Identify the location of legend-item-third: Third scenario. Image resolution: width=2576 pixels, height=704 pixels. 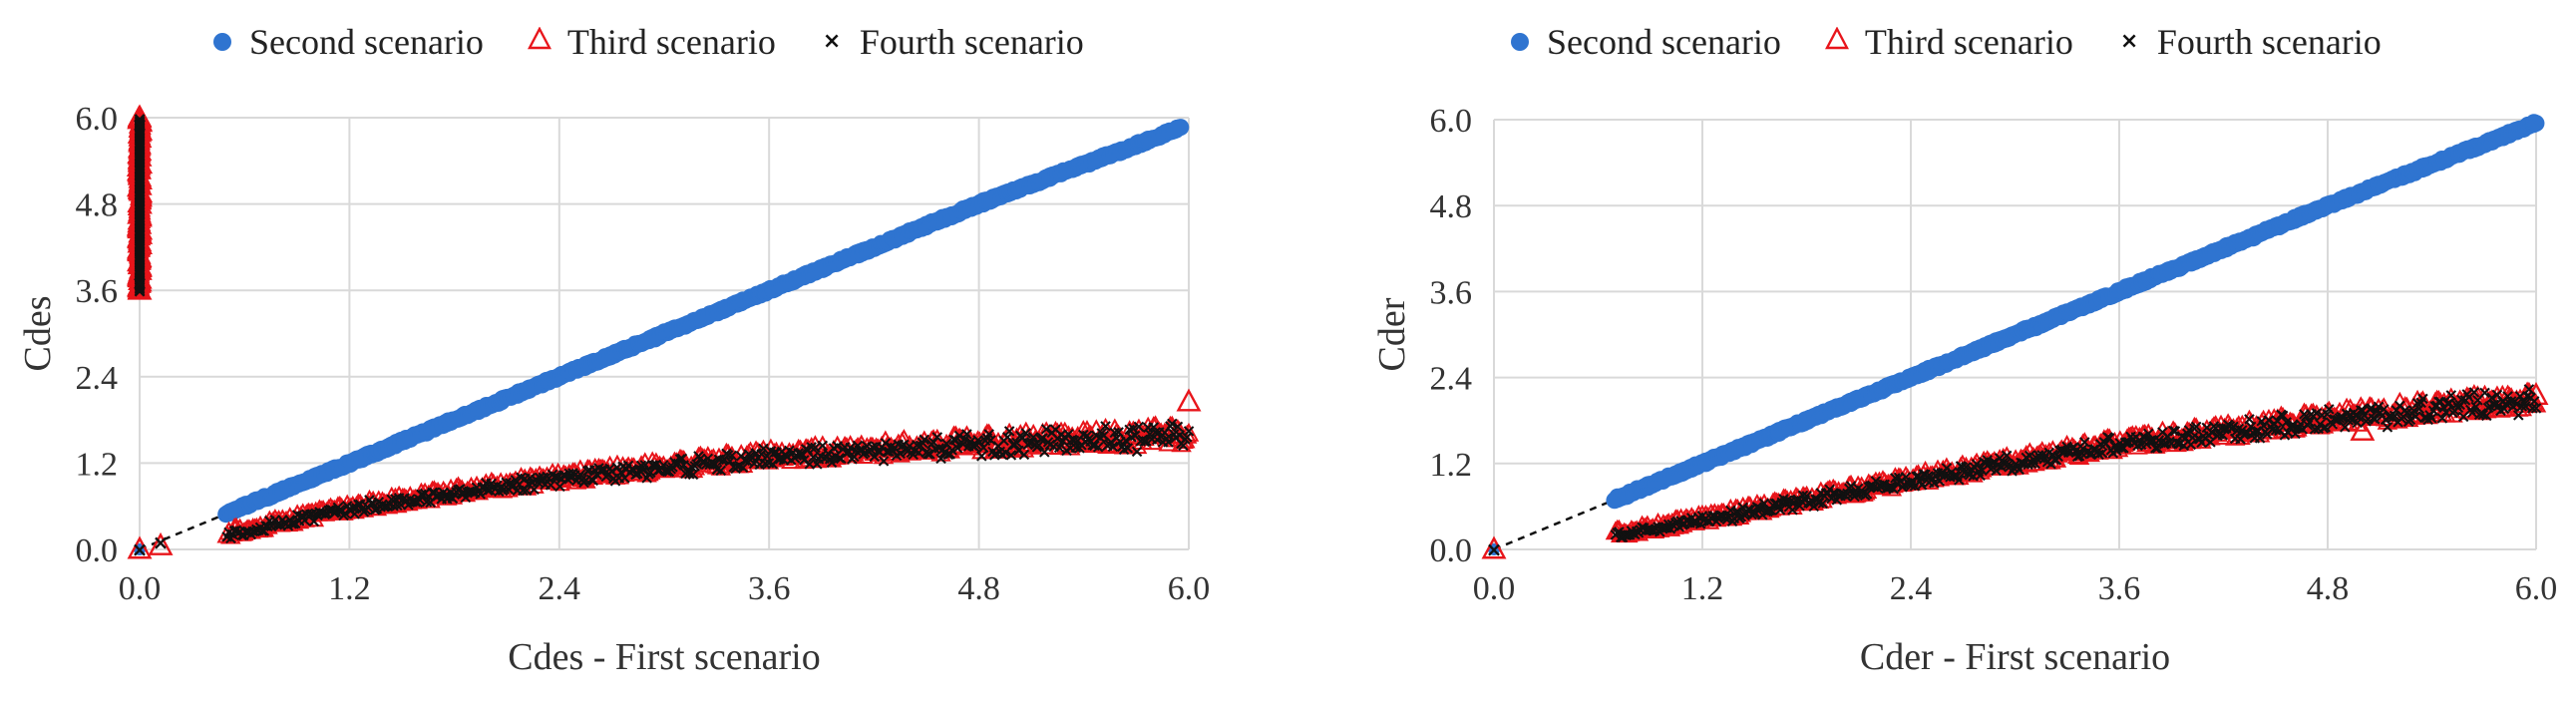
(651, 42).